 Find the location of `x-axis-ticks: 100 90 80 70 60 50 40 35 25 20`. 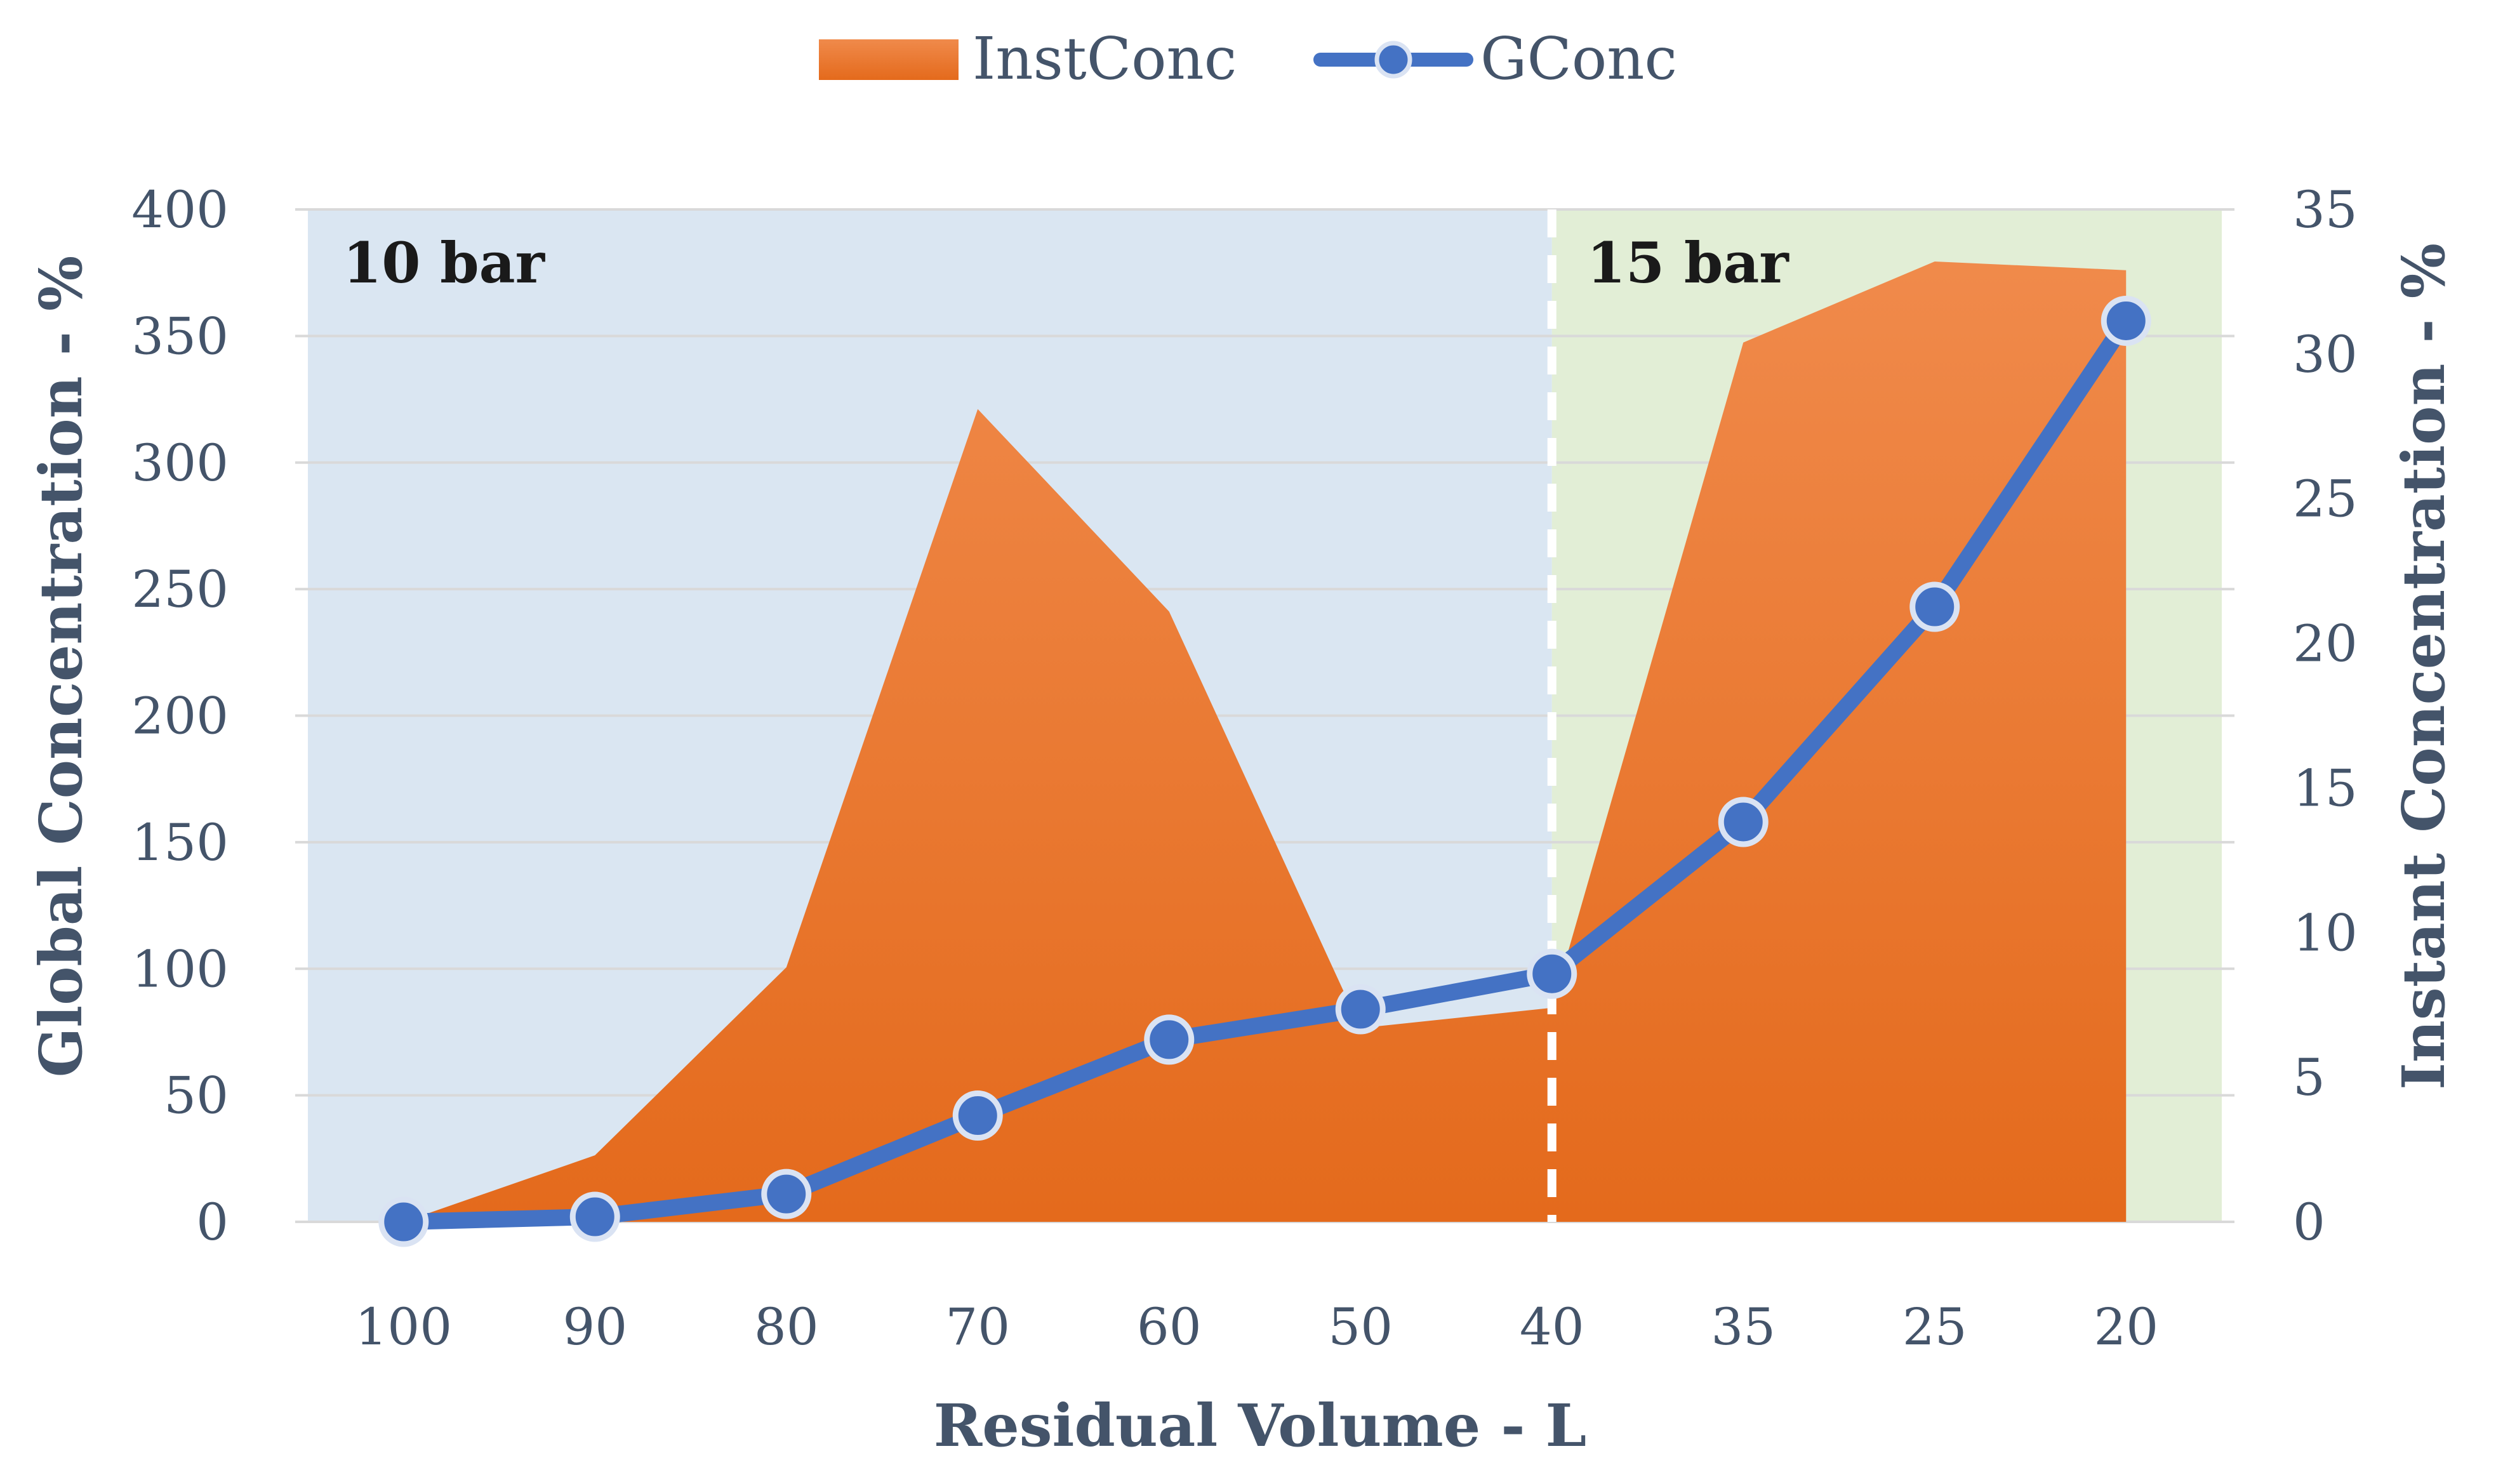

x-axis-ticks: 100 90 80 70 60 50 40 35 25 20 is located at coordinates (1256, 1326).